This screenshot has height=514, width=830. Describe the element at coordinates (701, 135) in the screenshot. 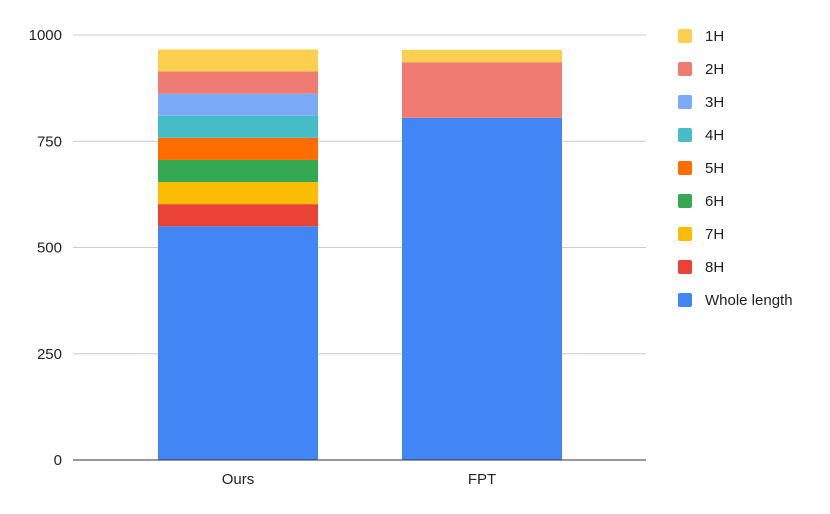

I see `legend-item: 4H` at that location.